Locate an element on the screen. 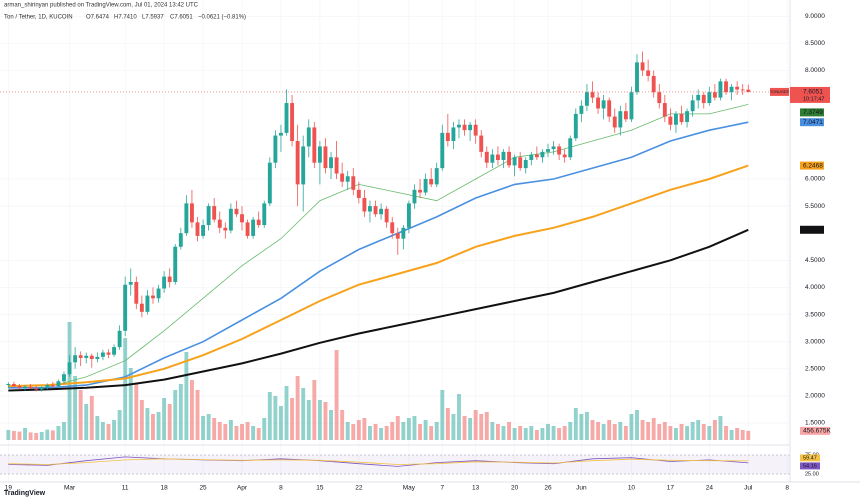 This screenshot has height=500, width=860. x-tick-label: 11 is located at coordinates (125, 488).